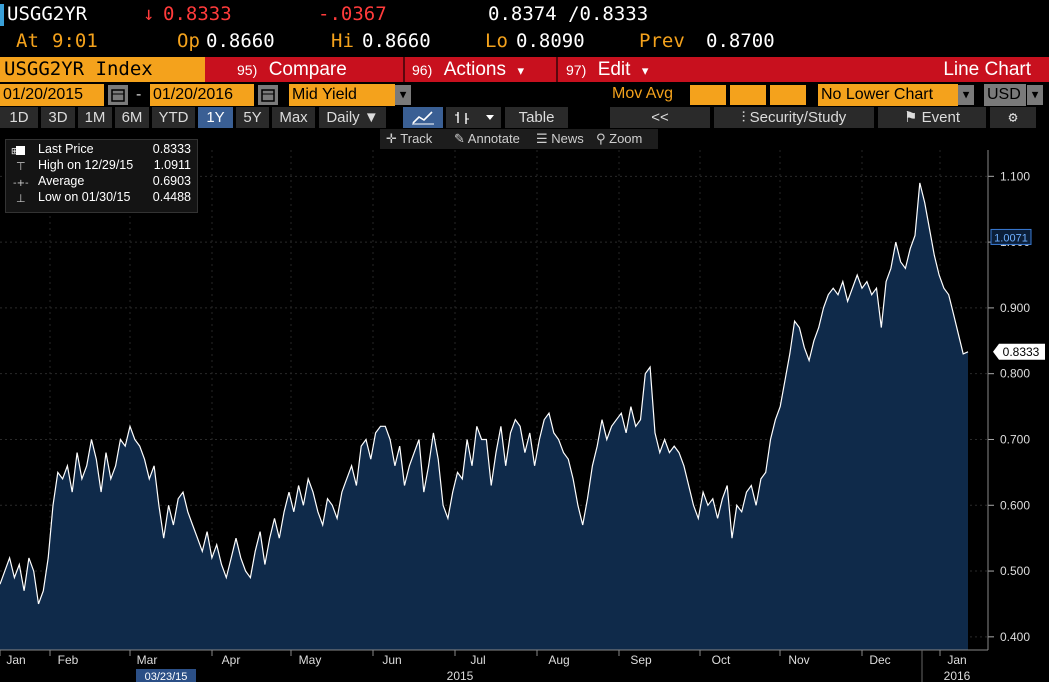  I want to click on bar-chart-icon, so click(473, 117).